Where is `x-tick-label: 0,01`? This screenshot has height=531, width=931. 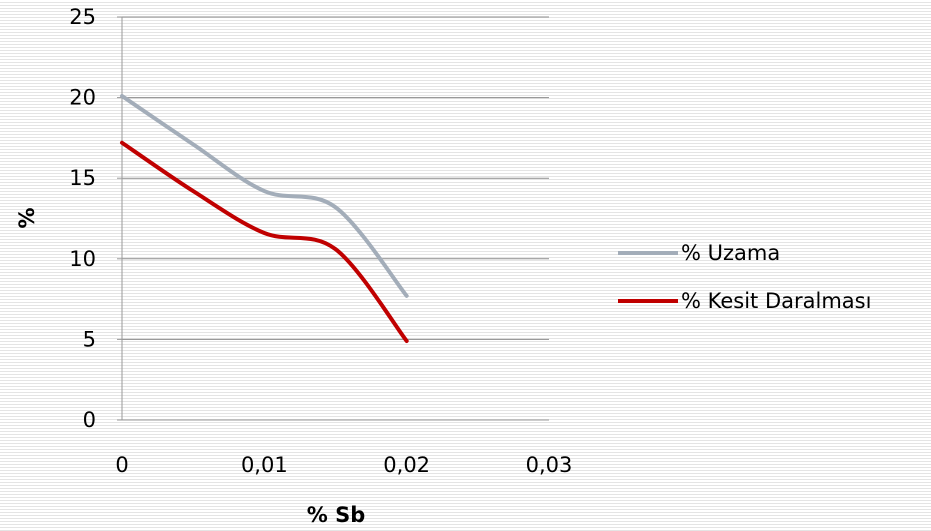 x-tick-label: 0,01 is located at coordinates (264, 465).